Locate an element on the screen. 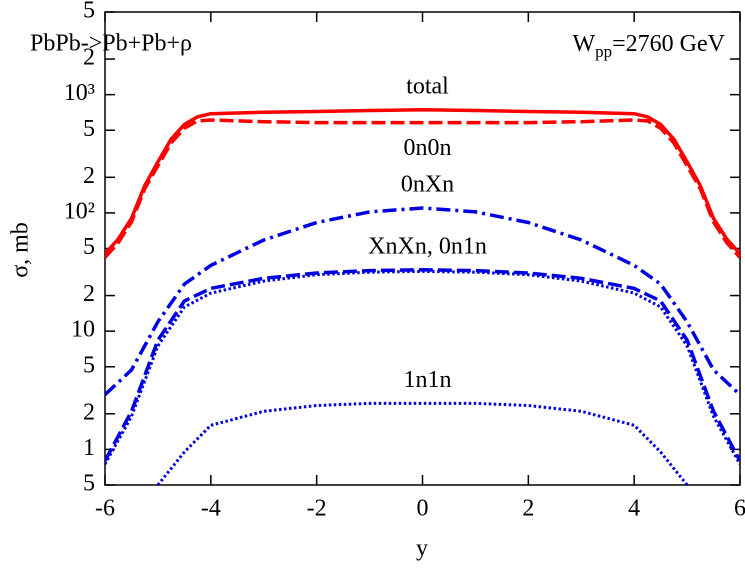 The height and width of the screenshot is (570, 745). series-label: 0nXn is located at coordinates (427, 185).